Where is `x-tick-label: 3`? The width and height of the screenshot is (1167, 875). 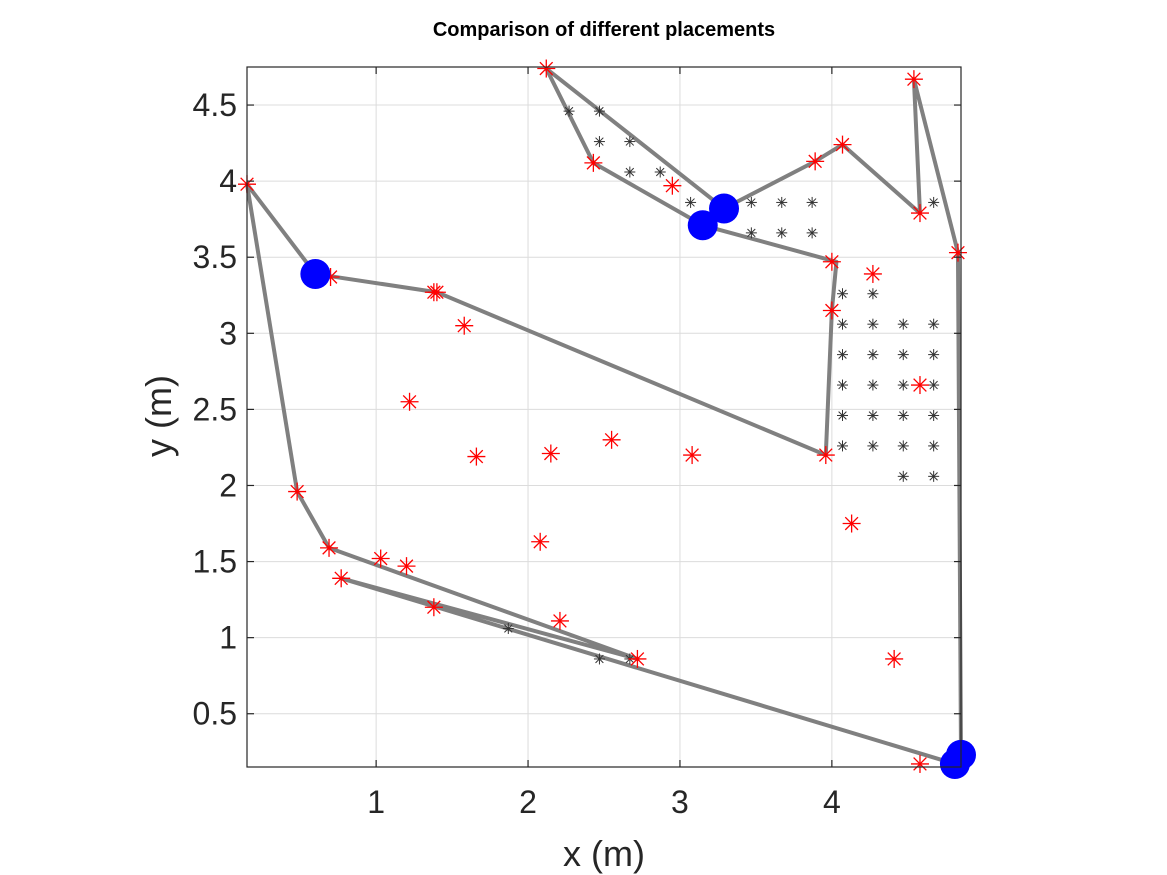 x-tick-label: 3 is located at coordinates (680, 802).